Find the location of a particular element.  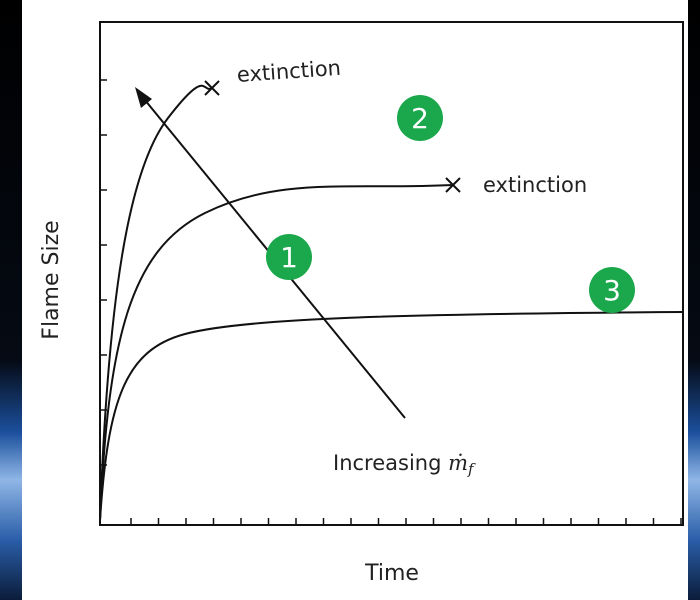

arrow-label-subscript: f is located at coordinates (471, 469).